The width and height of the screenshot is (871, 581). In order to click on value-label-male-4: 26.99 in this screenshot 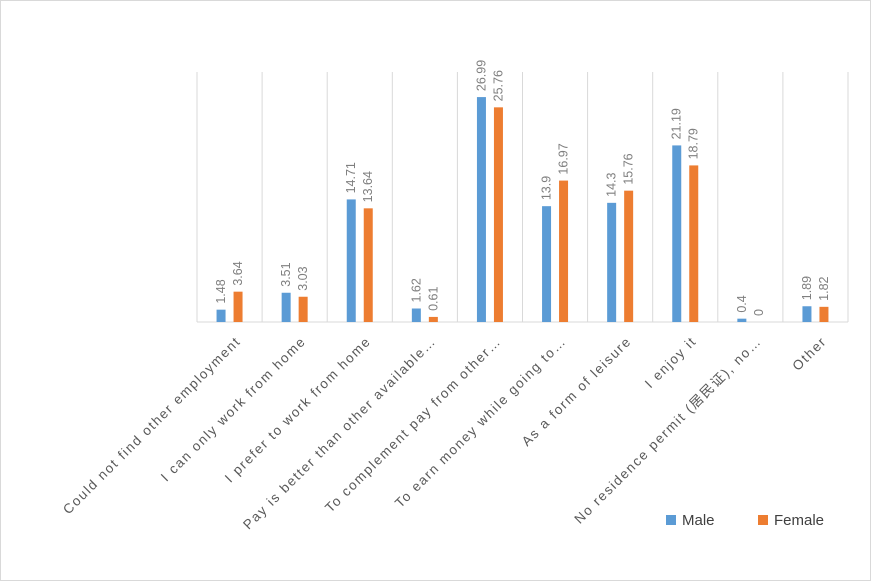, I will do `click(481, 75)`.